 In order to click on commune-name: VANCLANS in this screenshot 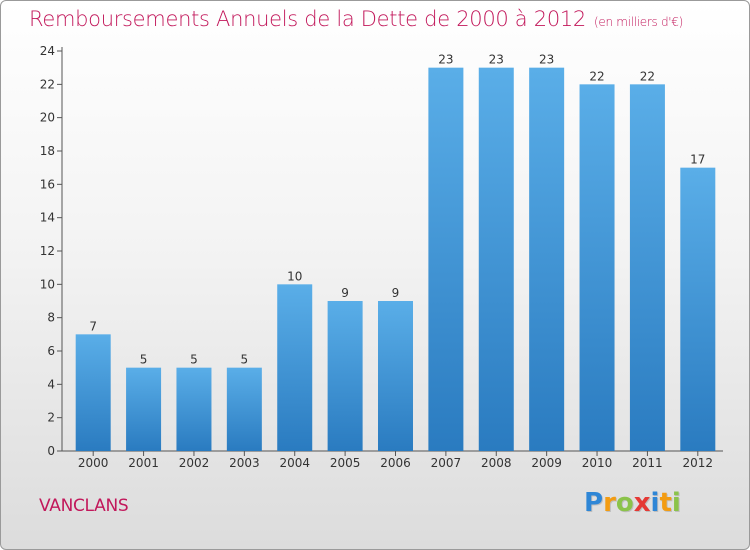, I will do `click(84, 506)`.